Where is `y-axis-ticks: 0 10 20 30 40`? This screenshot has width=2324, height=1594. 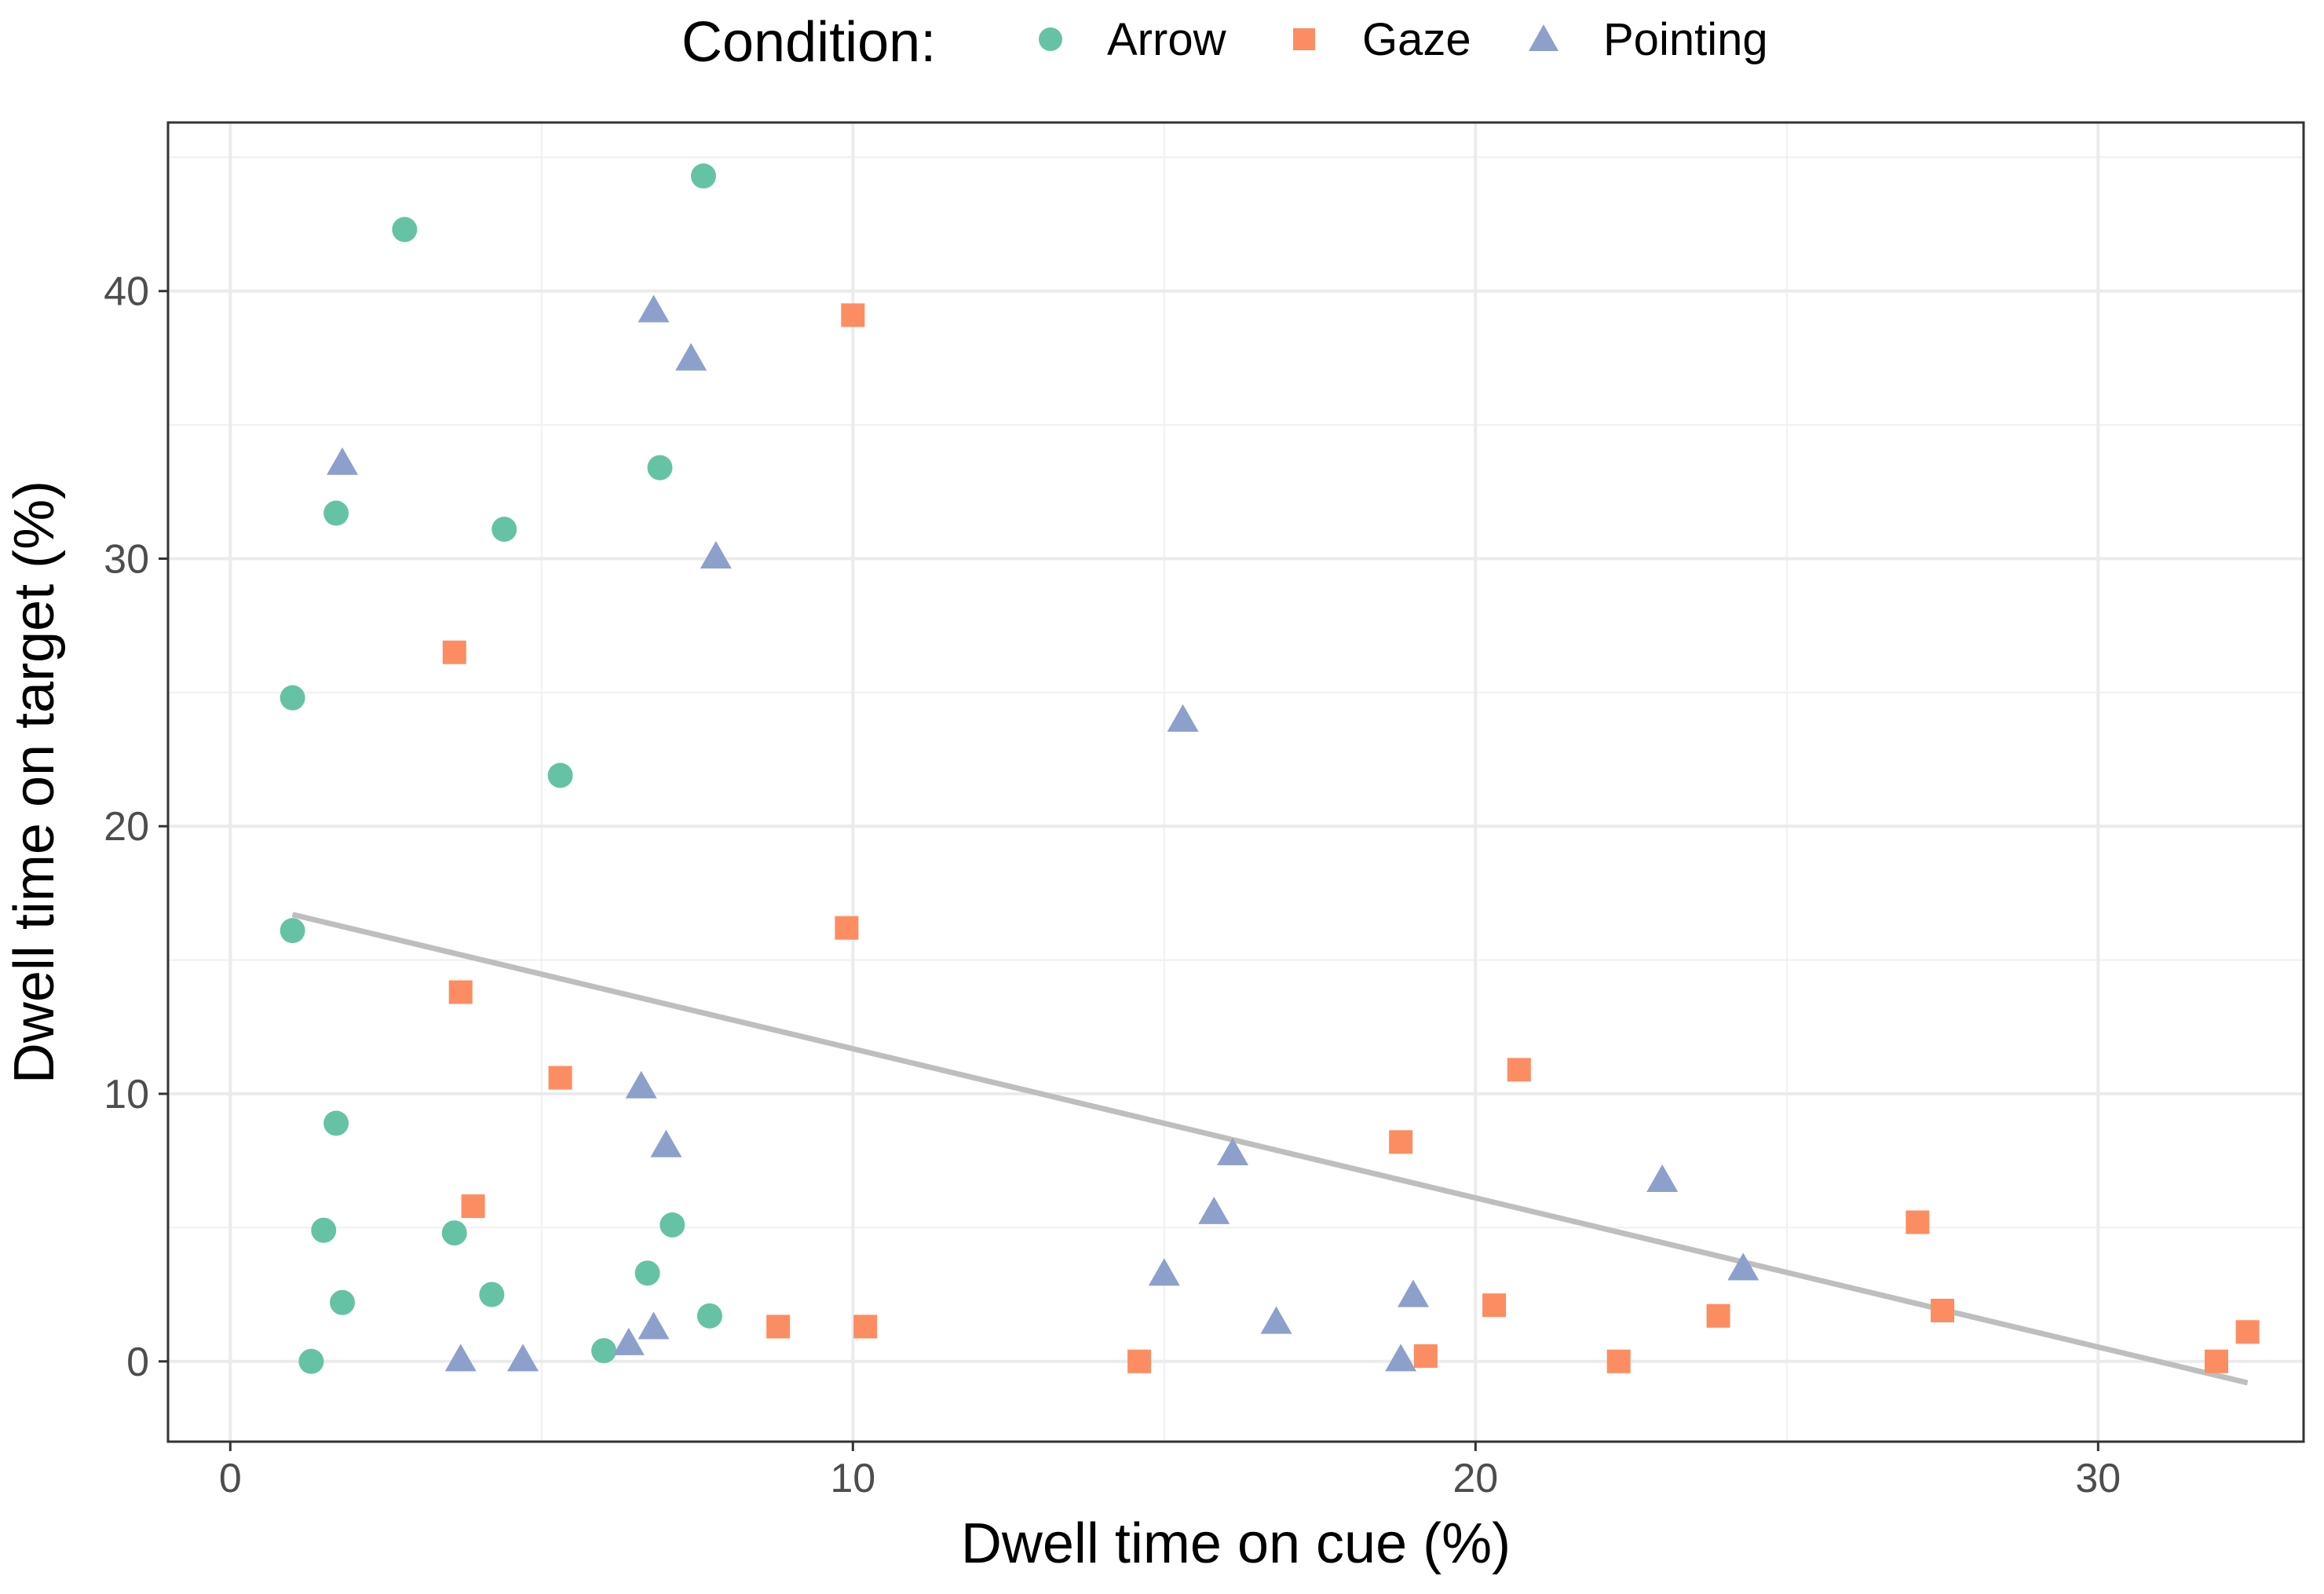
y-axis-ticks: 0 10 20 30 40 is located at coordinates (136, 827).